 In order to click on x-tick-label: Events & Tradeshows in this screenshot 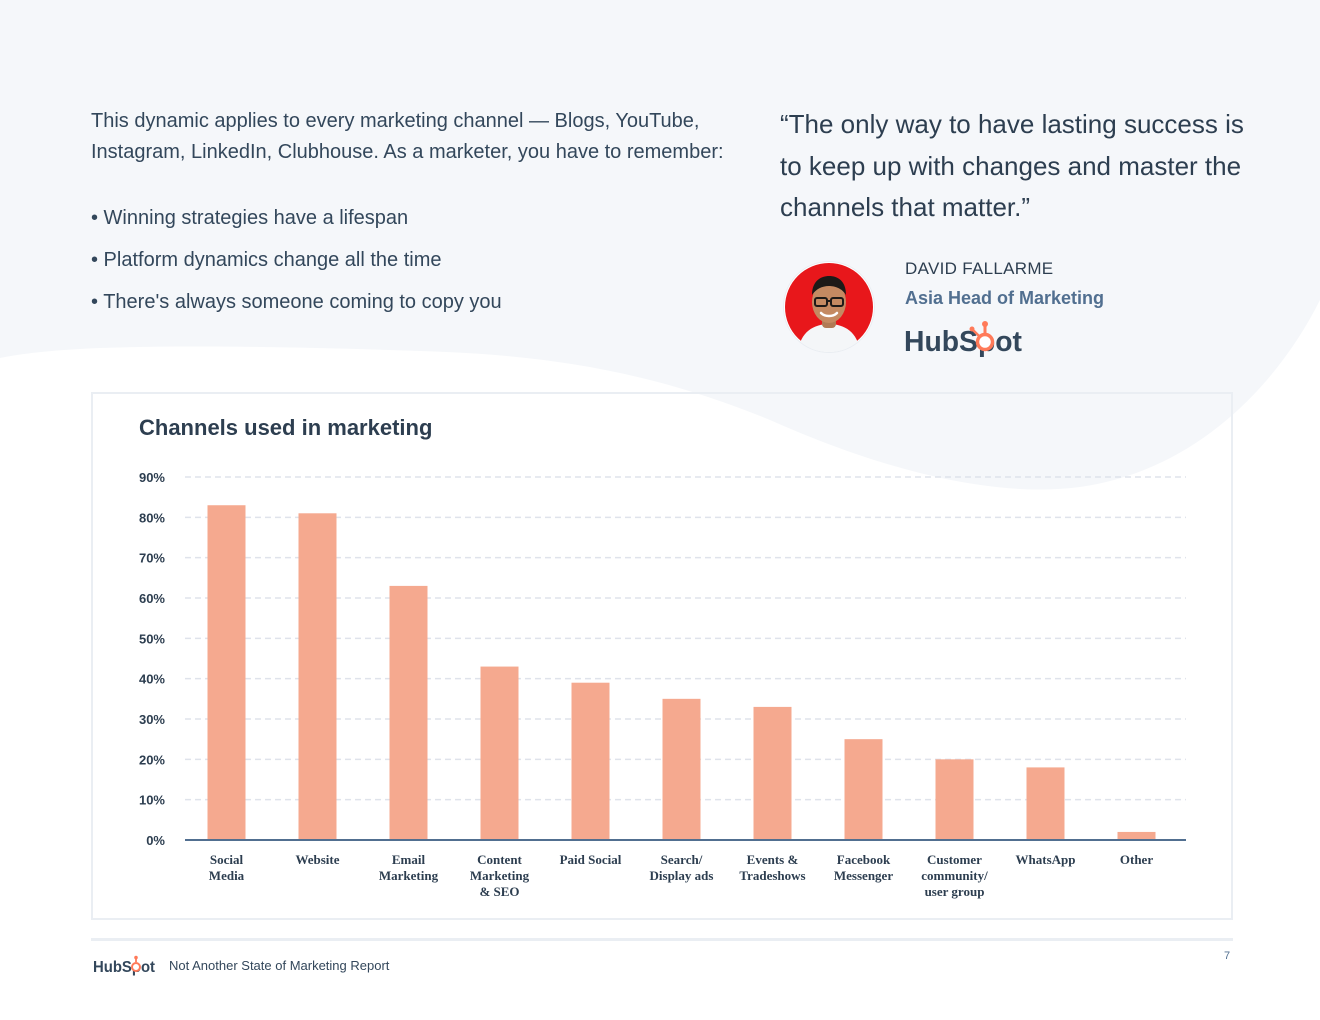, I will do `click(772, 867)`.